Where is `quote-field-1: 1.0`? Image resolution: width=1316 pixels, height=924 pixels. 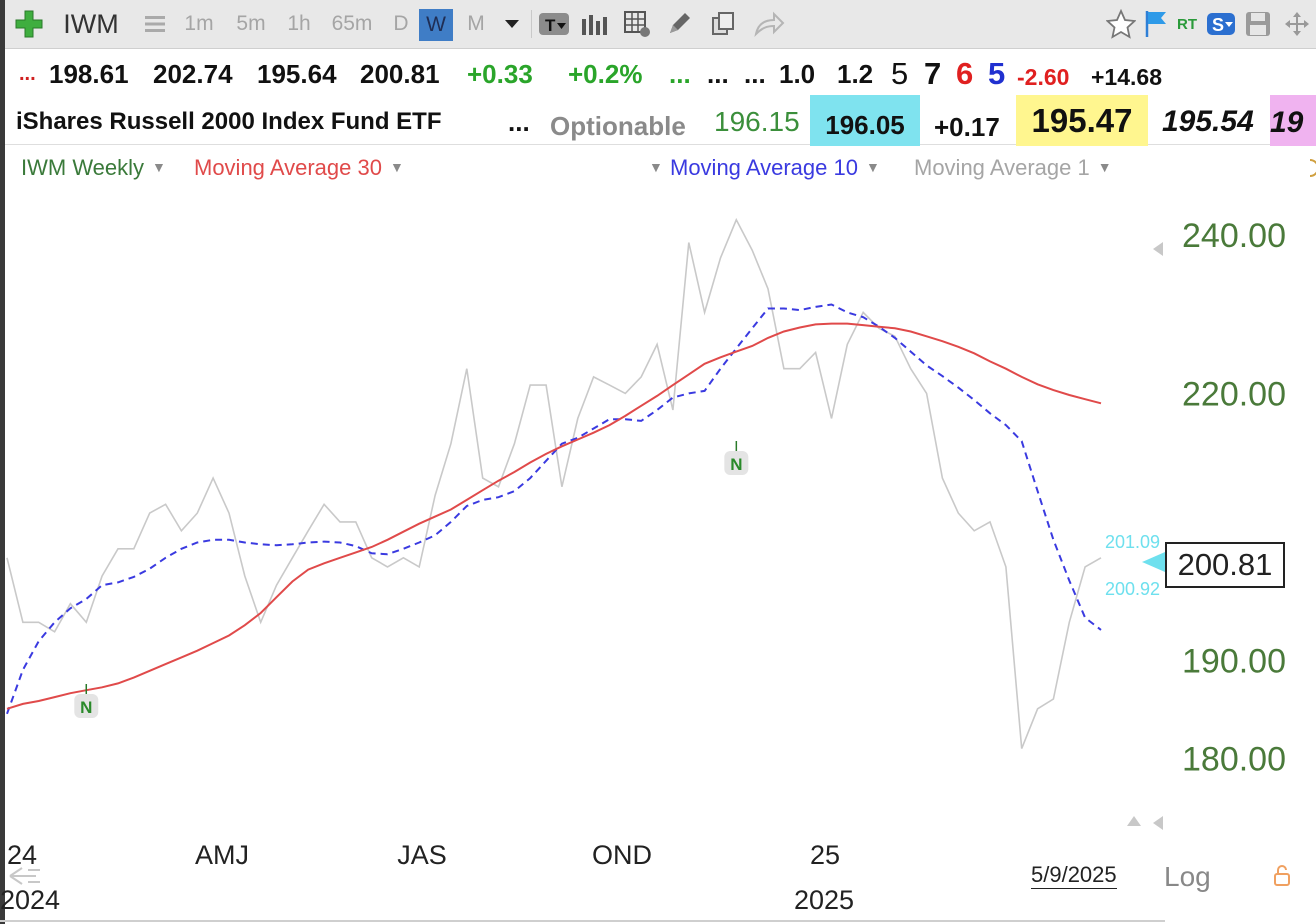
quote-field-1: 1.0 is located at coordinates (797, 74).